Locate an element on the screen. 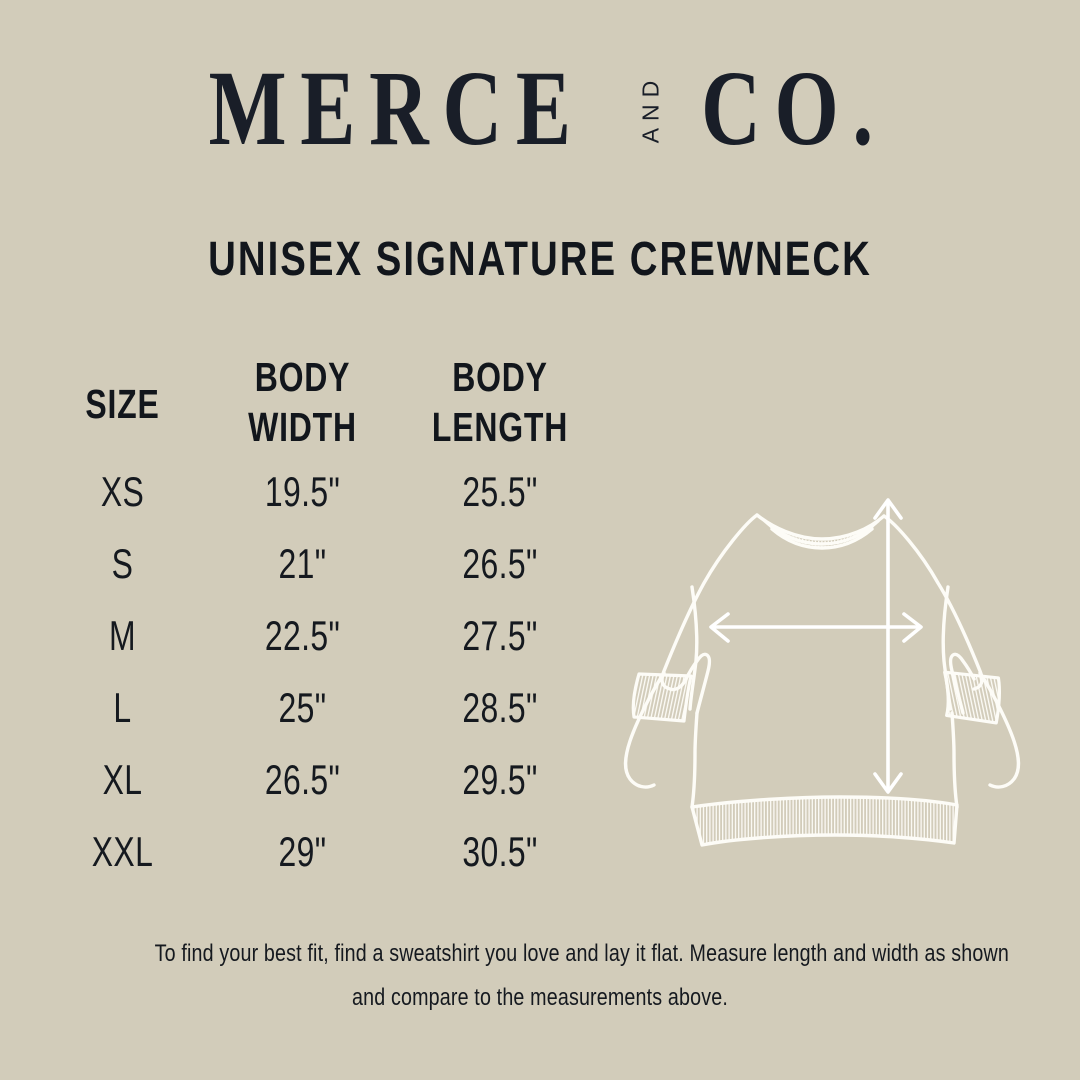 Image resolution: width=1080 pixels, height=1080 pixels. cell-body-length-value: 25.5" is located at coordinates (500, 491).